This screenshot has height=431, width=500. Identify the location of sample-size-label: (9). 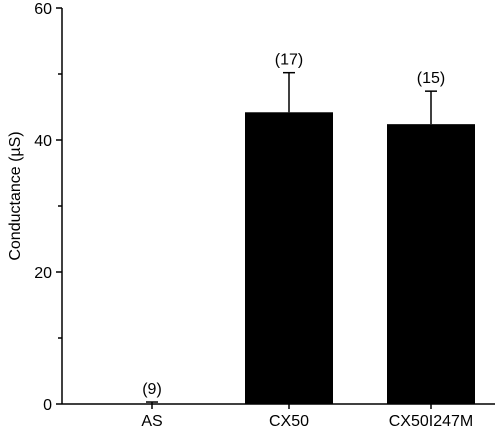
(152, 389).